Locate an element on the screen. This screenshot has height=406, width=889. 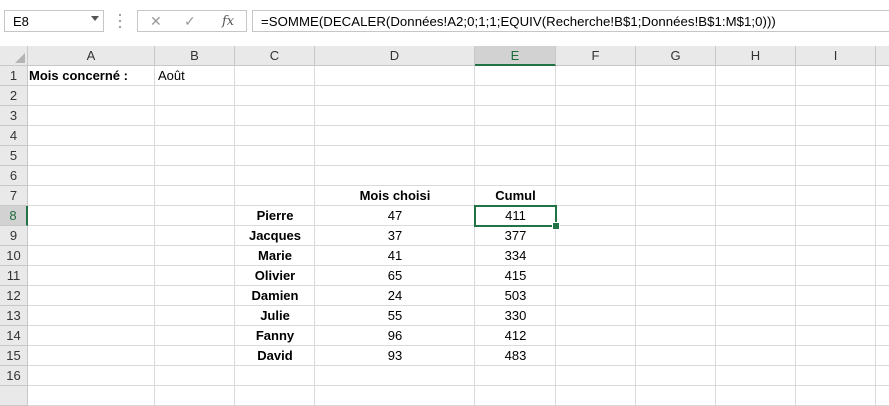
row-header-17-partial is located at coordinates (14, 396).